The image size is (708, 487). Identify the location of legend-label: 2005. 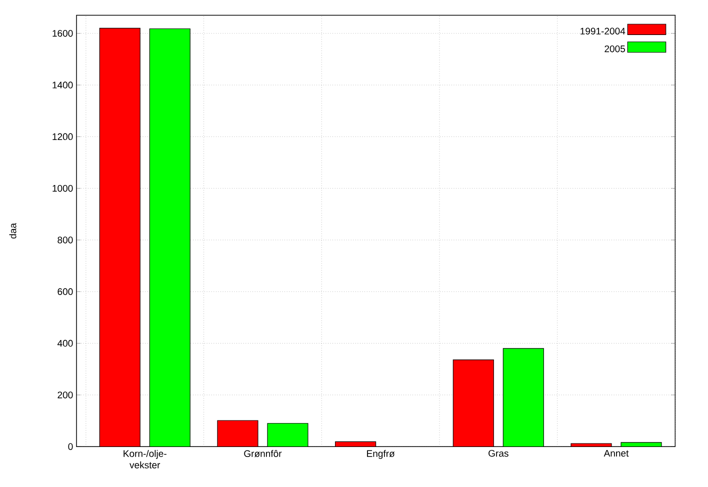
(615, 49).